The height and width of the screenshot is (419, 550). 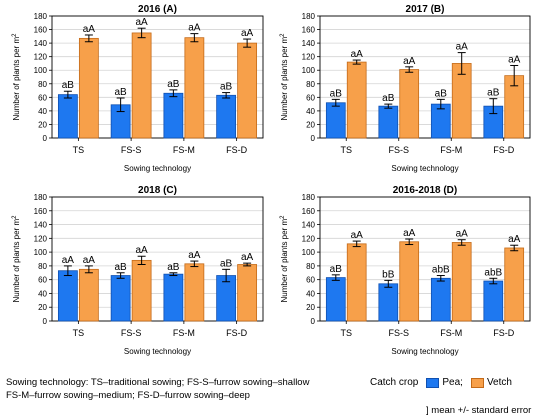 I want to click on legend-swatch-vetch, so click(x=477, y=382).